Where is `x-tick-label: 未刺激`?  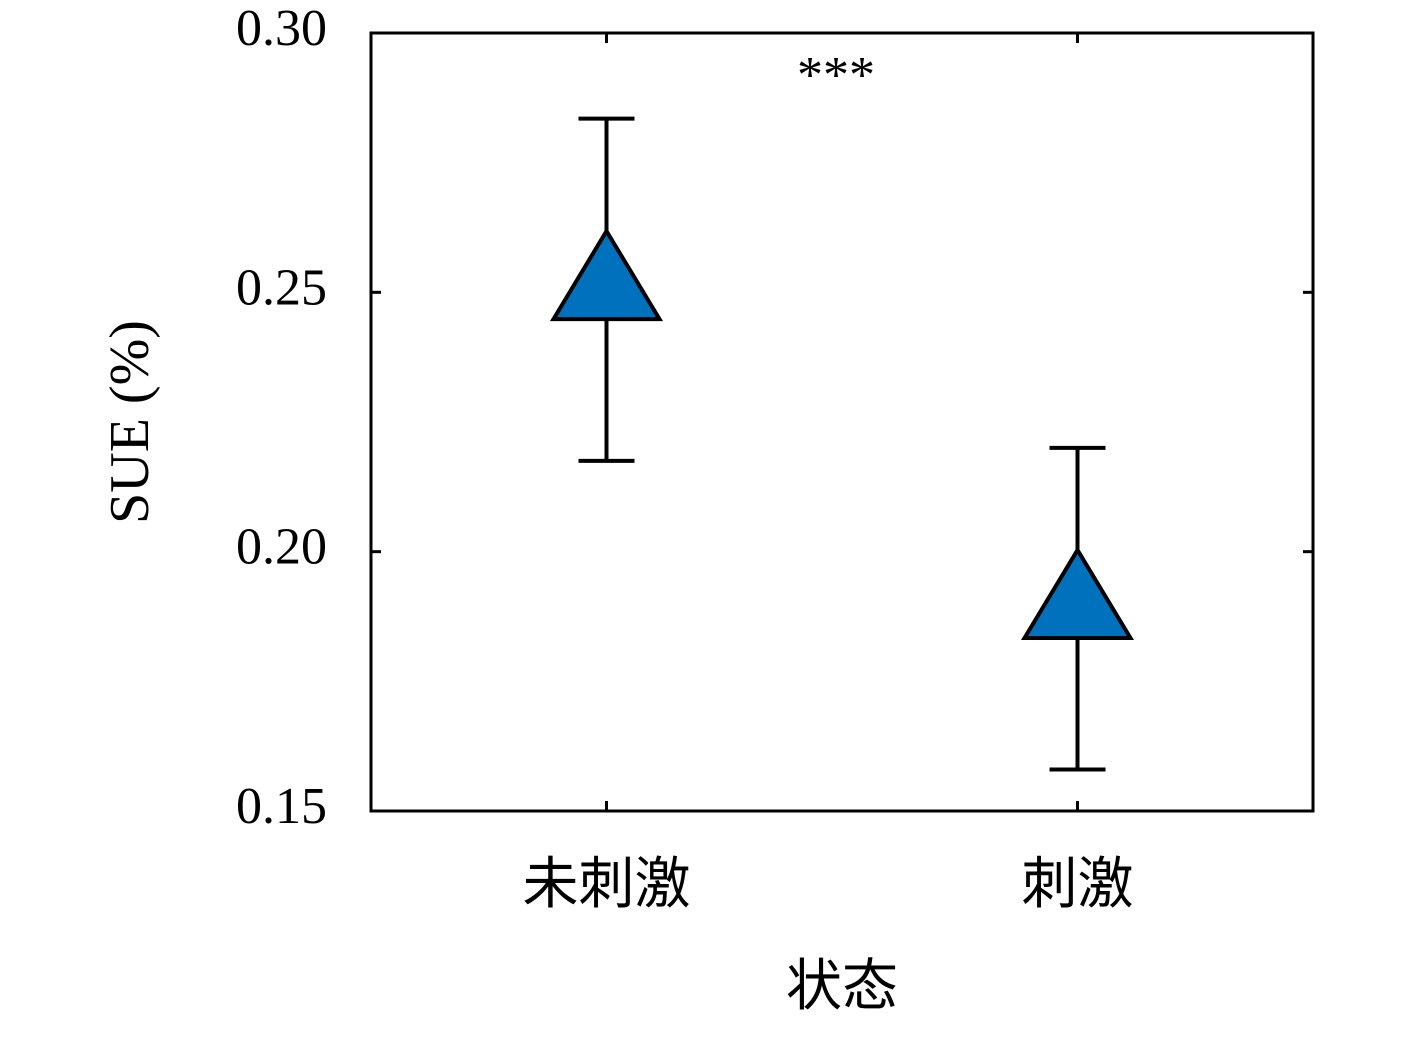
x-tick-label: 未刺激 is located at coordinates (607, 885).